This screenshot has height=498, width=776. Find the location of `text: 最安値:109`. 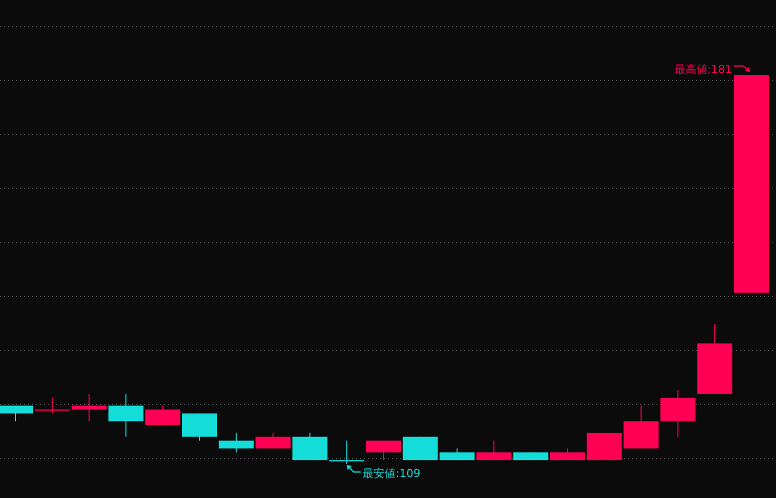

text: 最安値:109 is located at coordinates (391, 473).